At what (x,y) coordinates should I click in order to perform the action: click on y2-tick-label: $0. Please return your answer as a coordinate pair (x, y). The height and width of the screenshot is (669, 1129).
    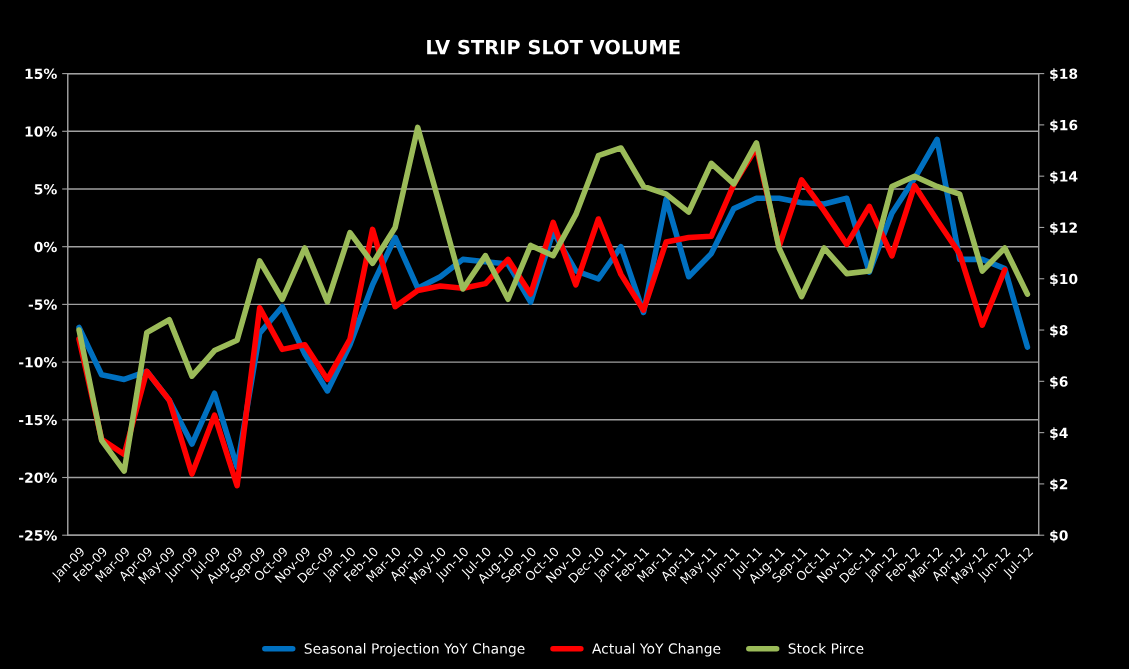
    Looking at the image, I should click on (1059, 536).